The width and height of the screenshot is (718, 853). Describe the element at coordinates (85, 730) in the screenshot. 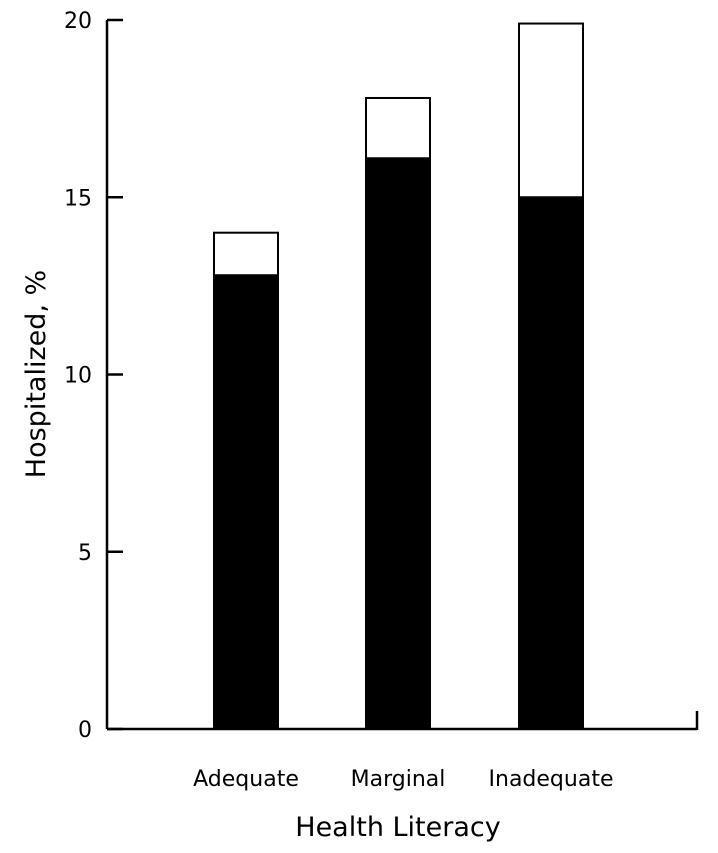

I see `y-tick-label: 0` at that location.